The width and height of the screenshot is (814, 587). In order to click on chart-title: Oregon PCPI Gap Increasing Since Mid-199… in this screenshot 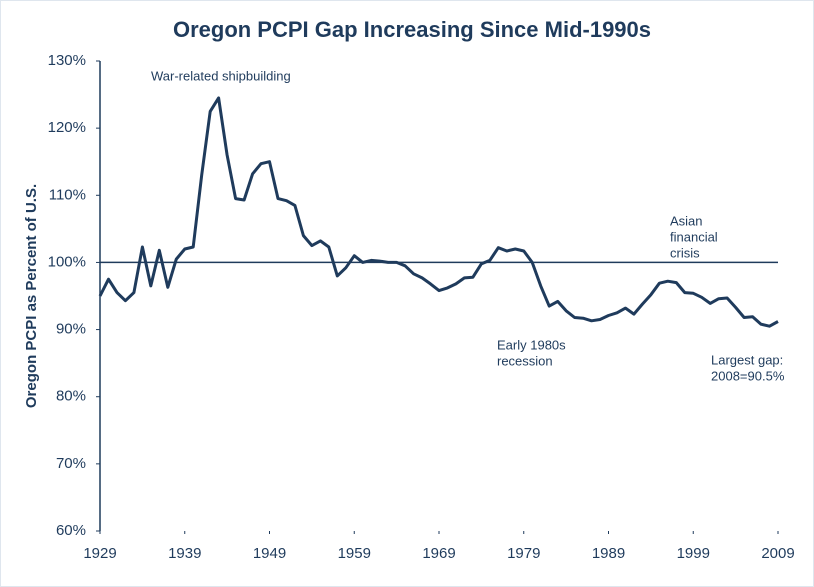, I will do `click(412, 29)`.